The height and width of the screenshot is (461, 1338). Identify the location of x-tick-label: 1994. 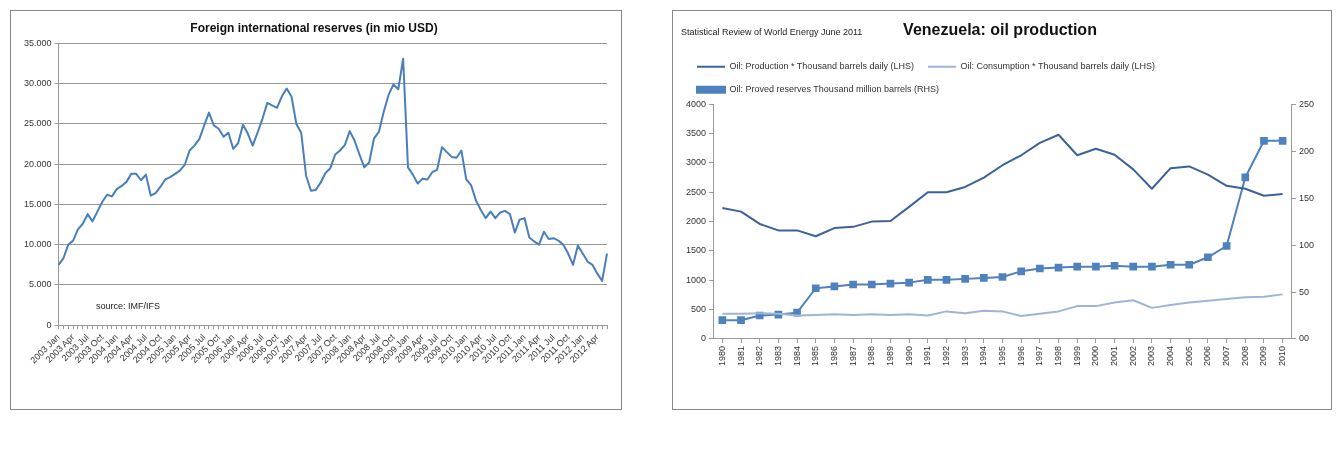
(983, 356).